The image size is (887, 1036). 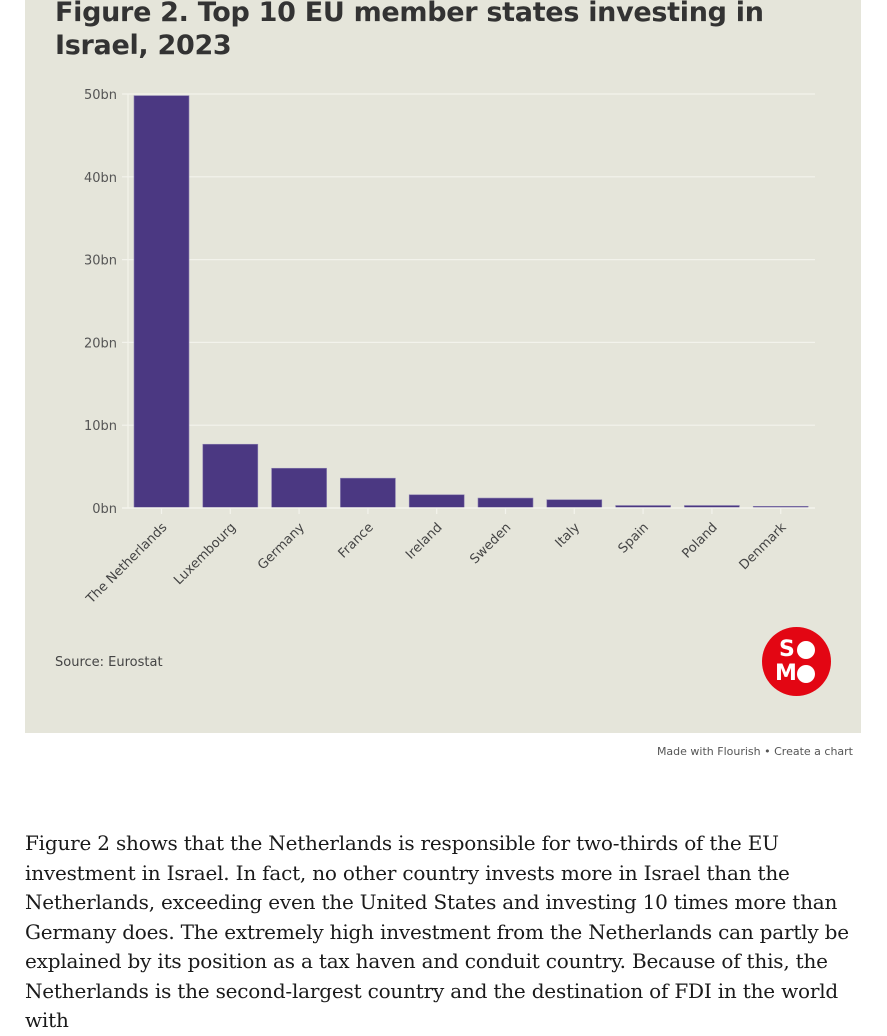 I want to click on made-with-flourish-link: Made with Flourish, so click(x=708, y=751).